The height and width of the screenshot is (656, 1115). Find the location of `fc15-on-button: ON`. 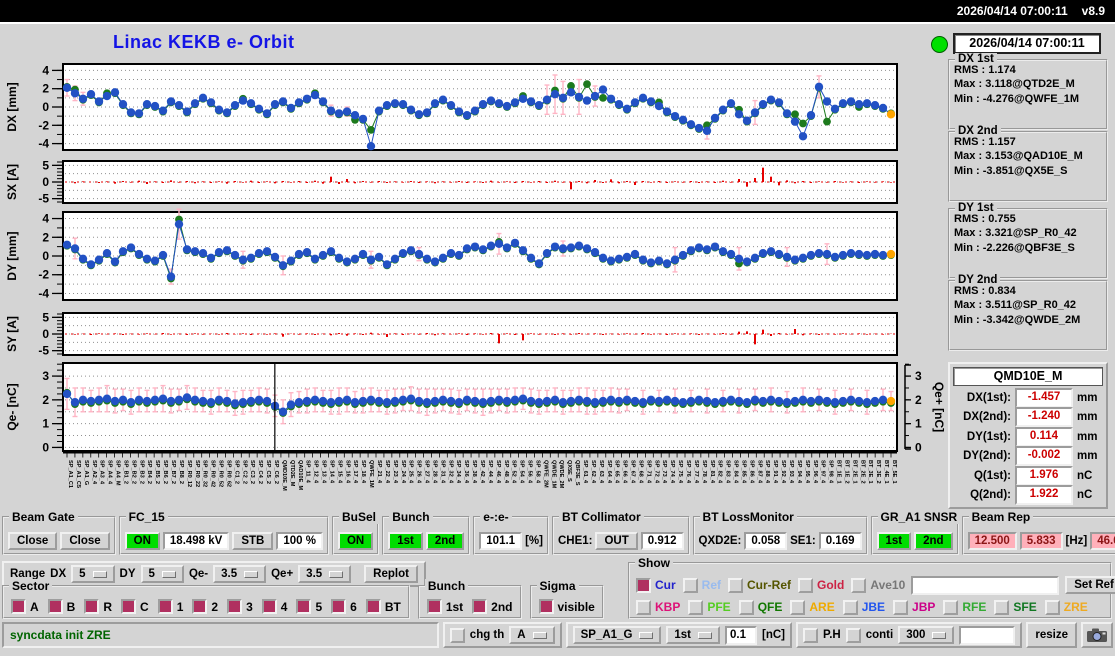

fc15-on-button: ON is located at coordinates (142, 541).